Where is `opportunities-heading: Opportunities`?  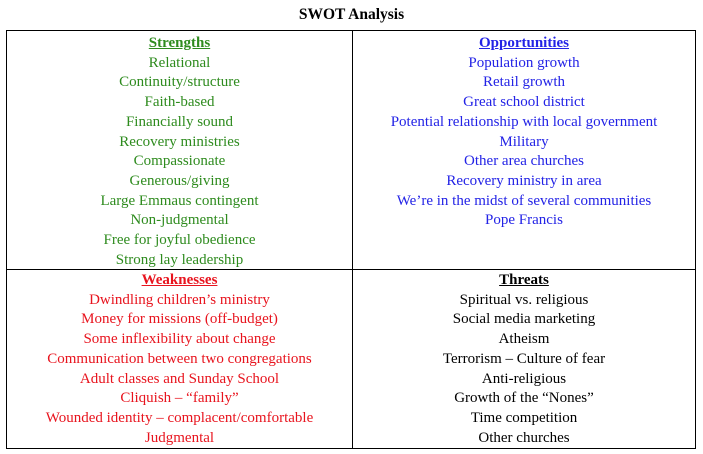 opportunities-heading: Opportunities is located at coordinates (523, 43).